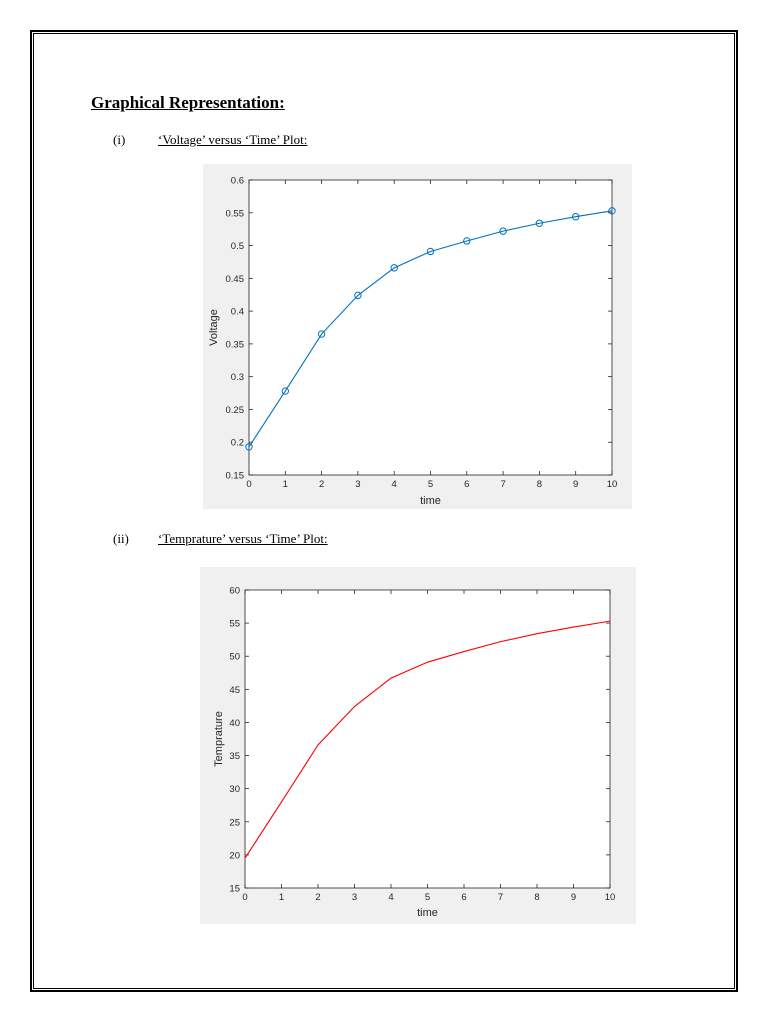 The image size is (768, 1024). What do you see at coordinates (237, 246) in the screenshot?
I see `y-tick-label: 0.5` at bounding box center [237, 246].